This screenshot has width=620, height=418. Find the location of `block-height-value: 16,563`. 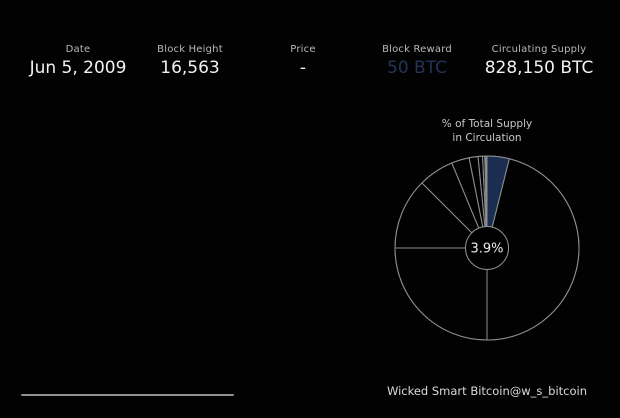

block-height-value: 16,563 is located at coordinates (190, 68).